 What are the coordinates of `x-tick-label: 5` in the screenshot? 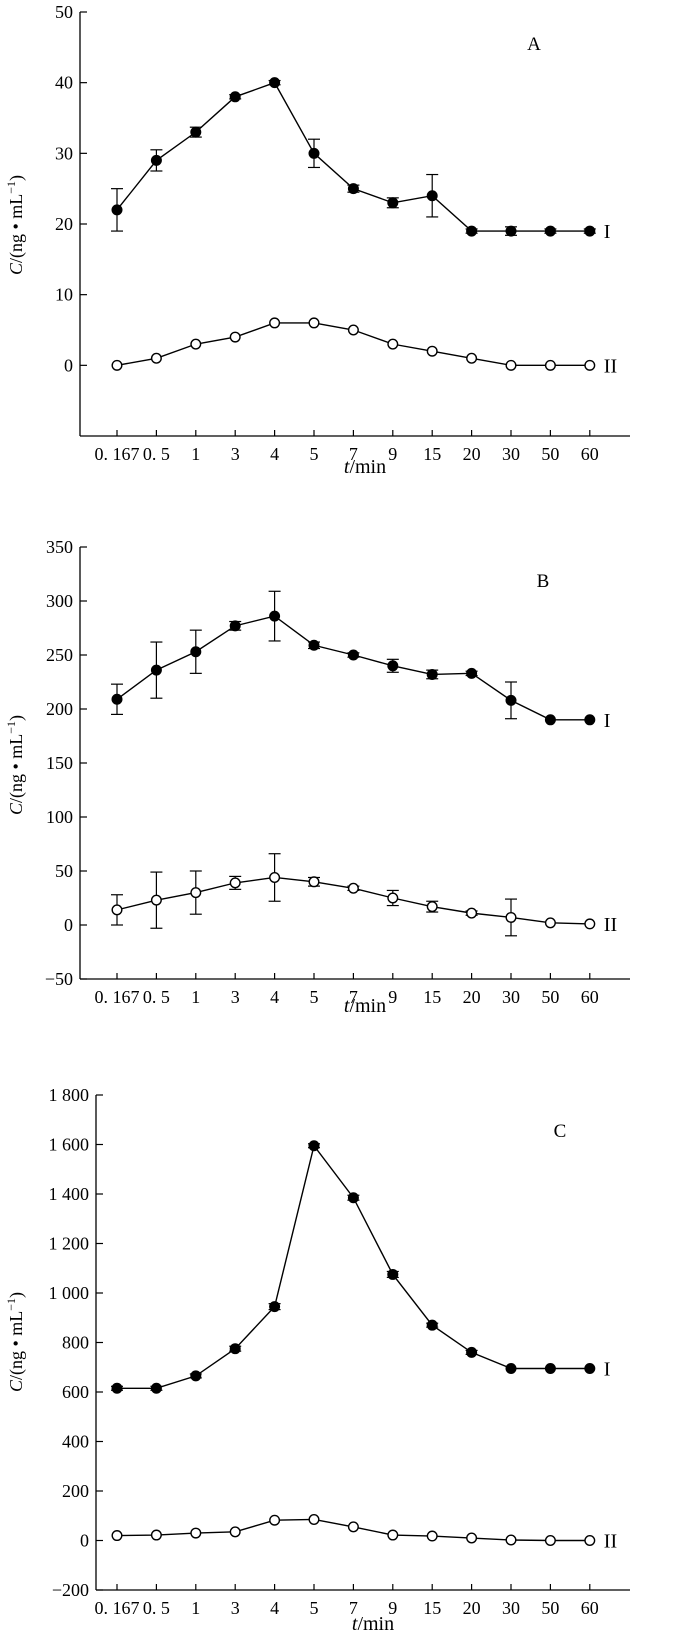 It's located at (314, 997).